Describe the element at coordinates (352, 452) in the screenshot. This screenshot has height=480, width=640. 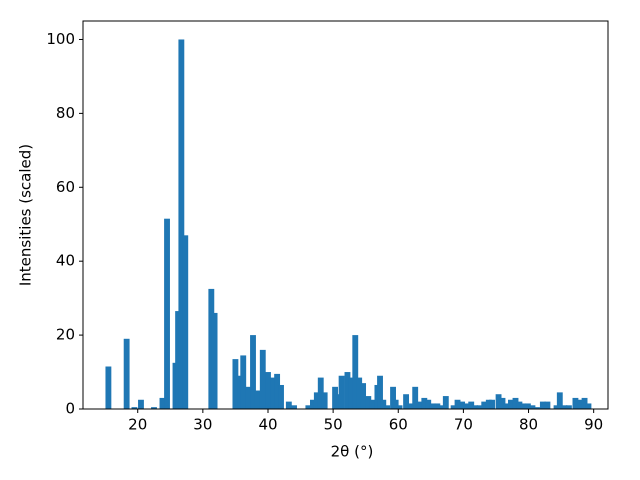
I see `x-axis-label: 2θ (°)` at that location.